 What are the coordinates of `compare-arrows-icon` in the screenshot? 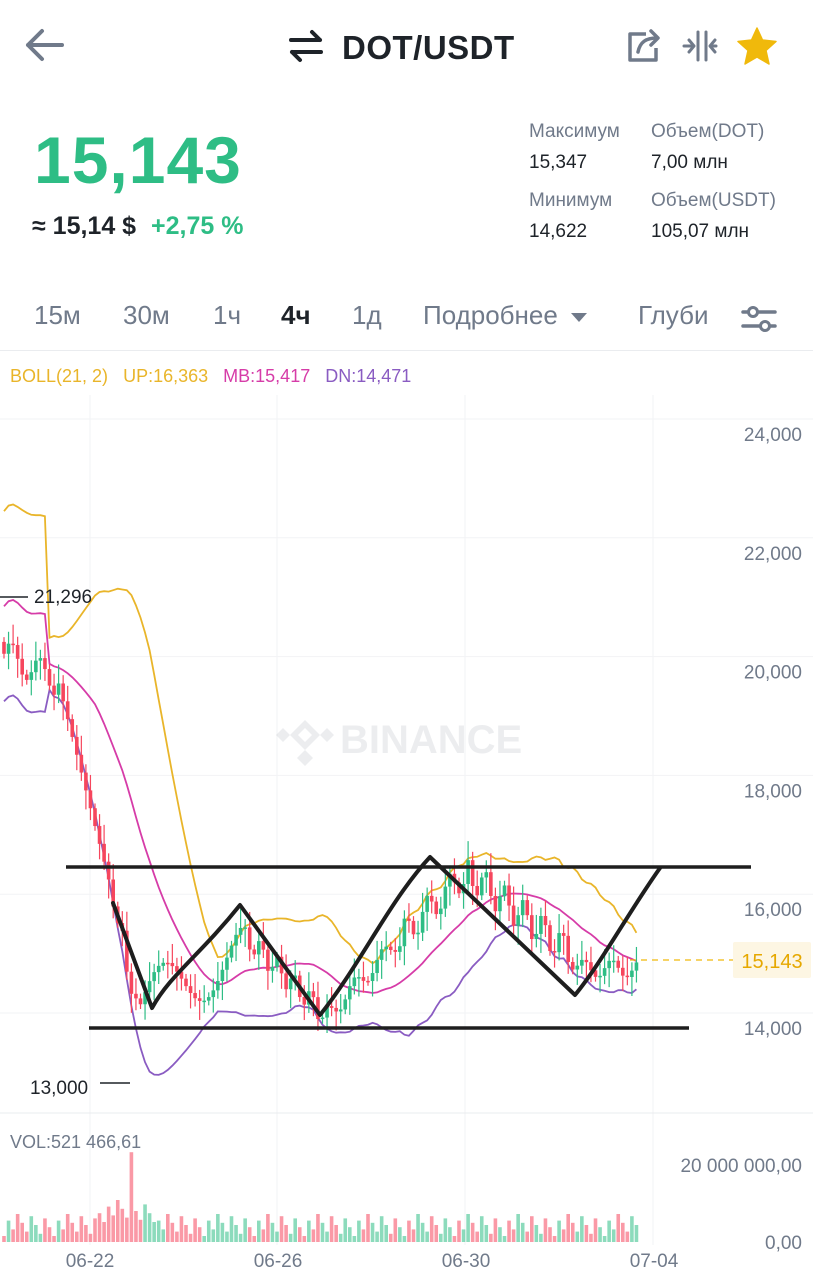 It's located at (700, 46).